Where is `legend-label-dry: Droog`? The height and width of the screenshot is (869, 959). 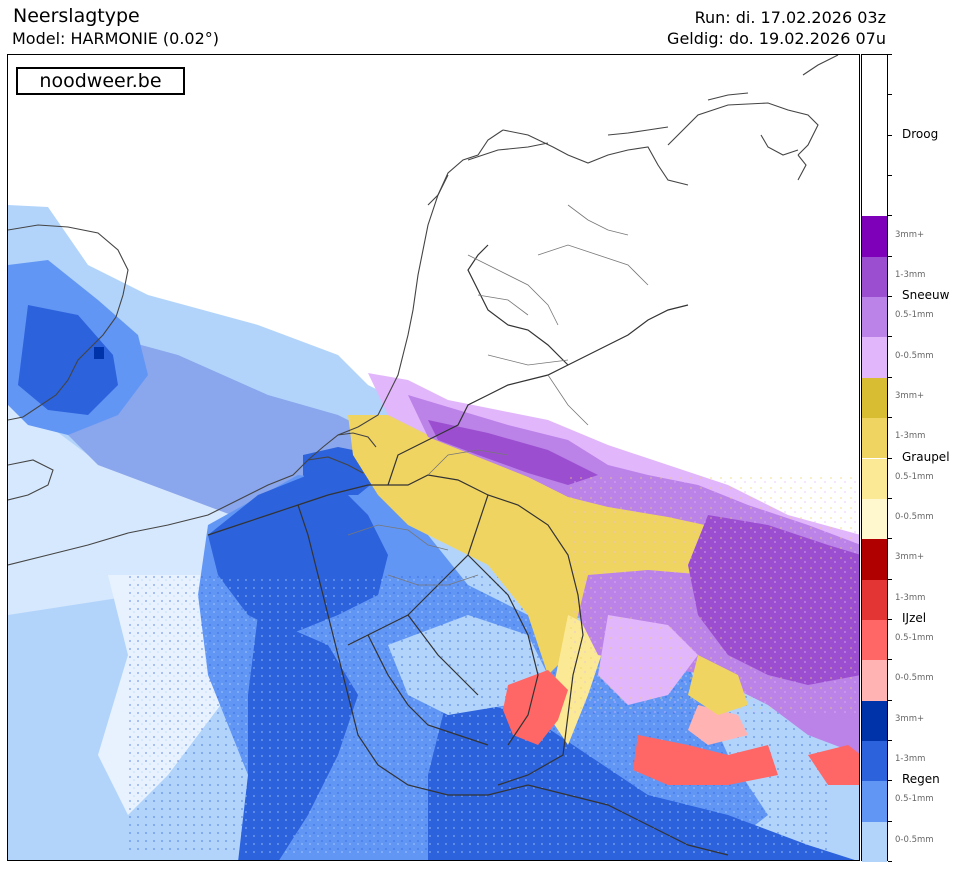 legend-label-dry: Droog is located at coordinates (920, 133).